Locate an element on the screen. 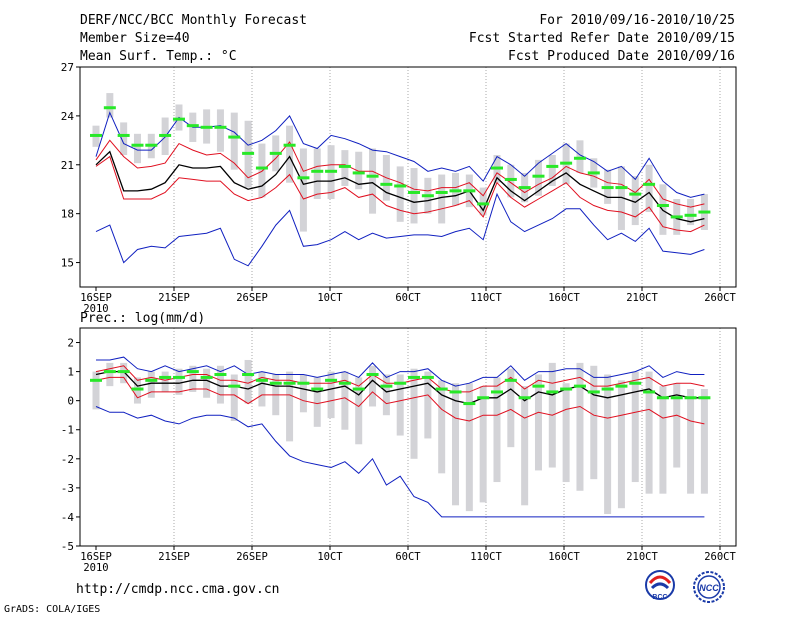  member-size-label: Member Size=40 is located at coordinates (135, 38).